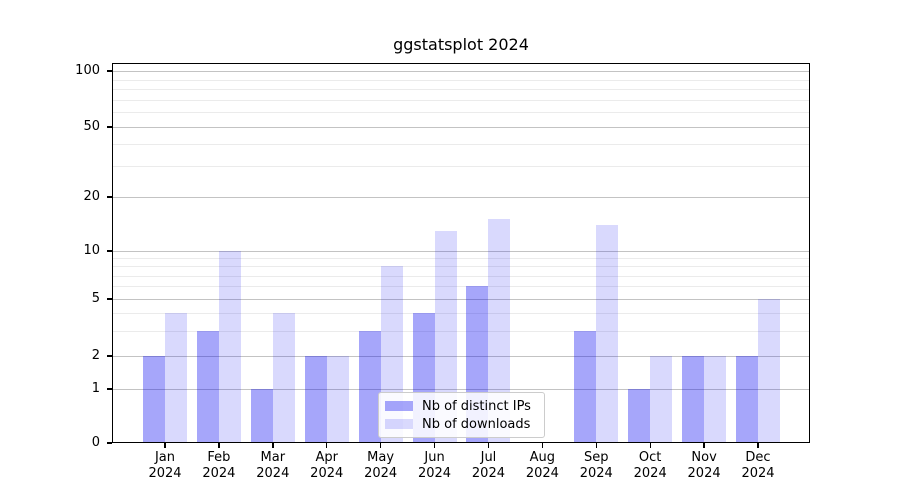  What do you see at coordinates (95, 298) in the screenshot?
I see `y-tick-label: 5` at bounding box center [95, 298].